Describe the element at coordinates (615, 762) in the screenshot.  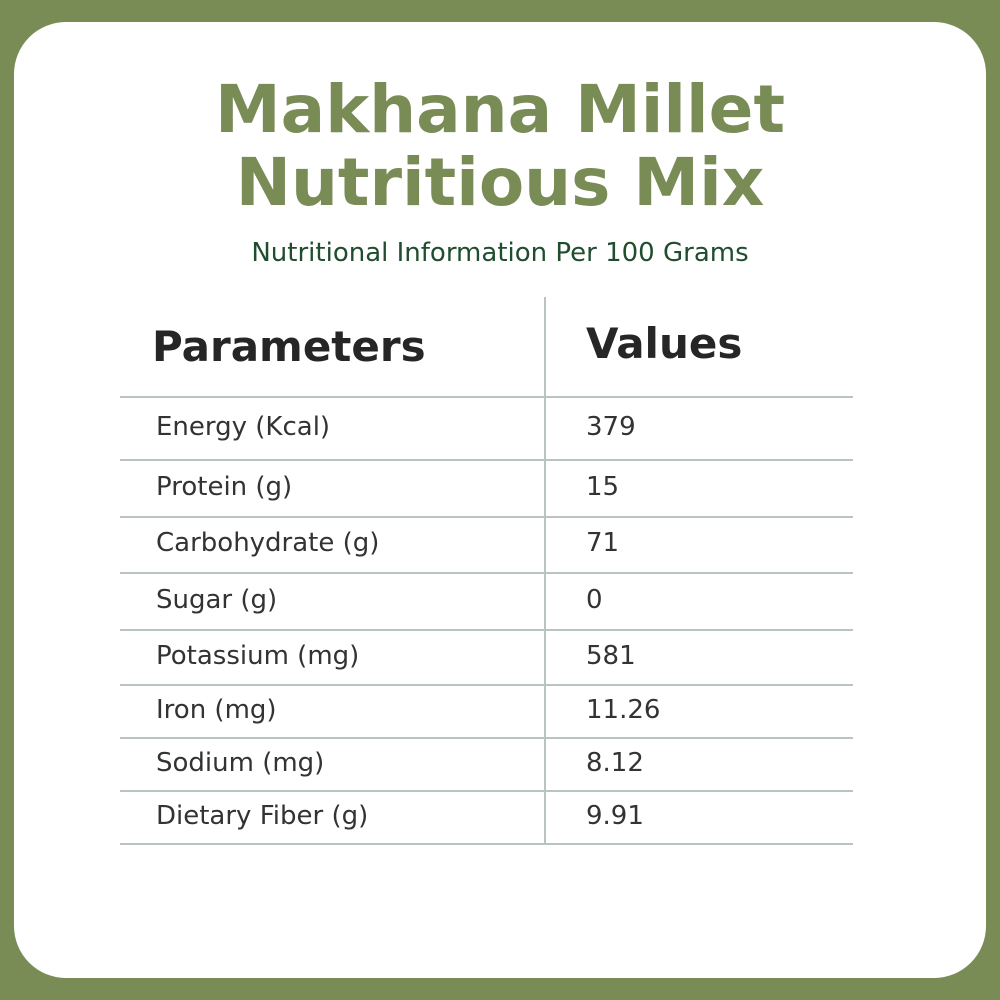
I see `value-cell: 8.12` at that location.